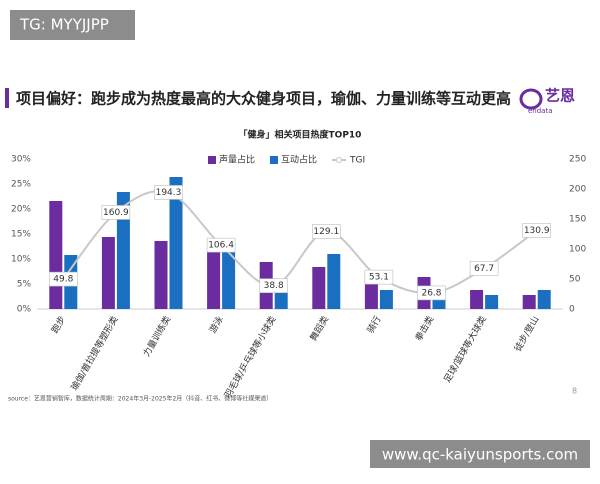 Image resolution: width=600 pixels, height=484 pixels. What do you see at coordinates (531, 99) in the screenshot?
I see `logo-mark` at bounding box center [531, 99].